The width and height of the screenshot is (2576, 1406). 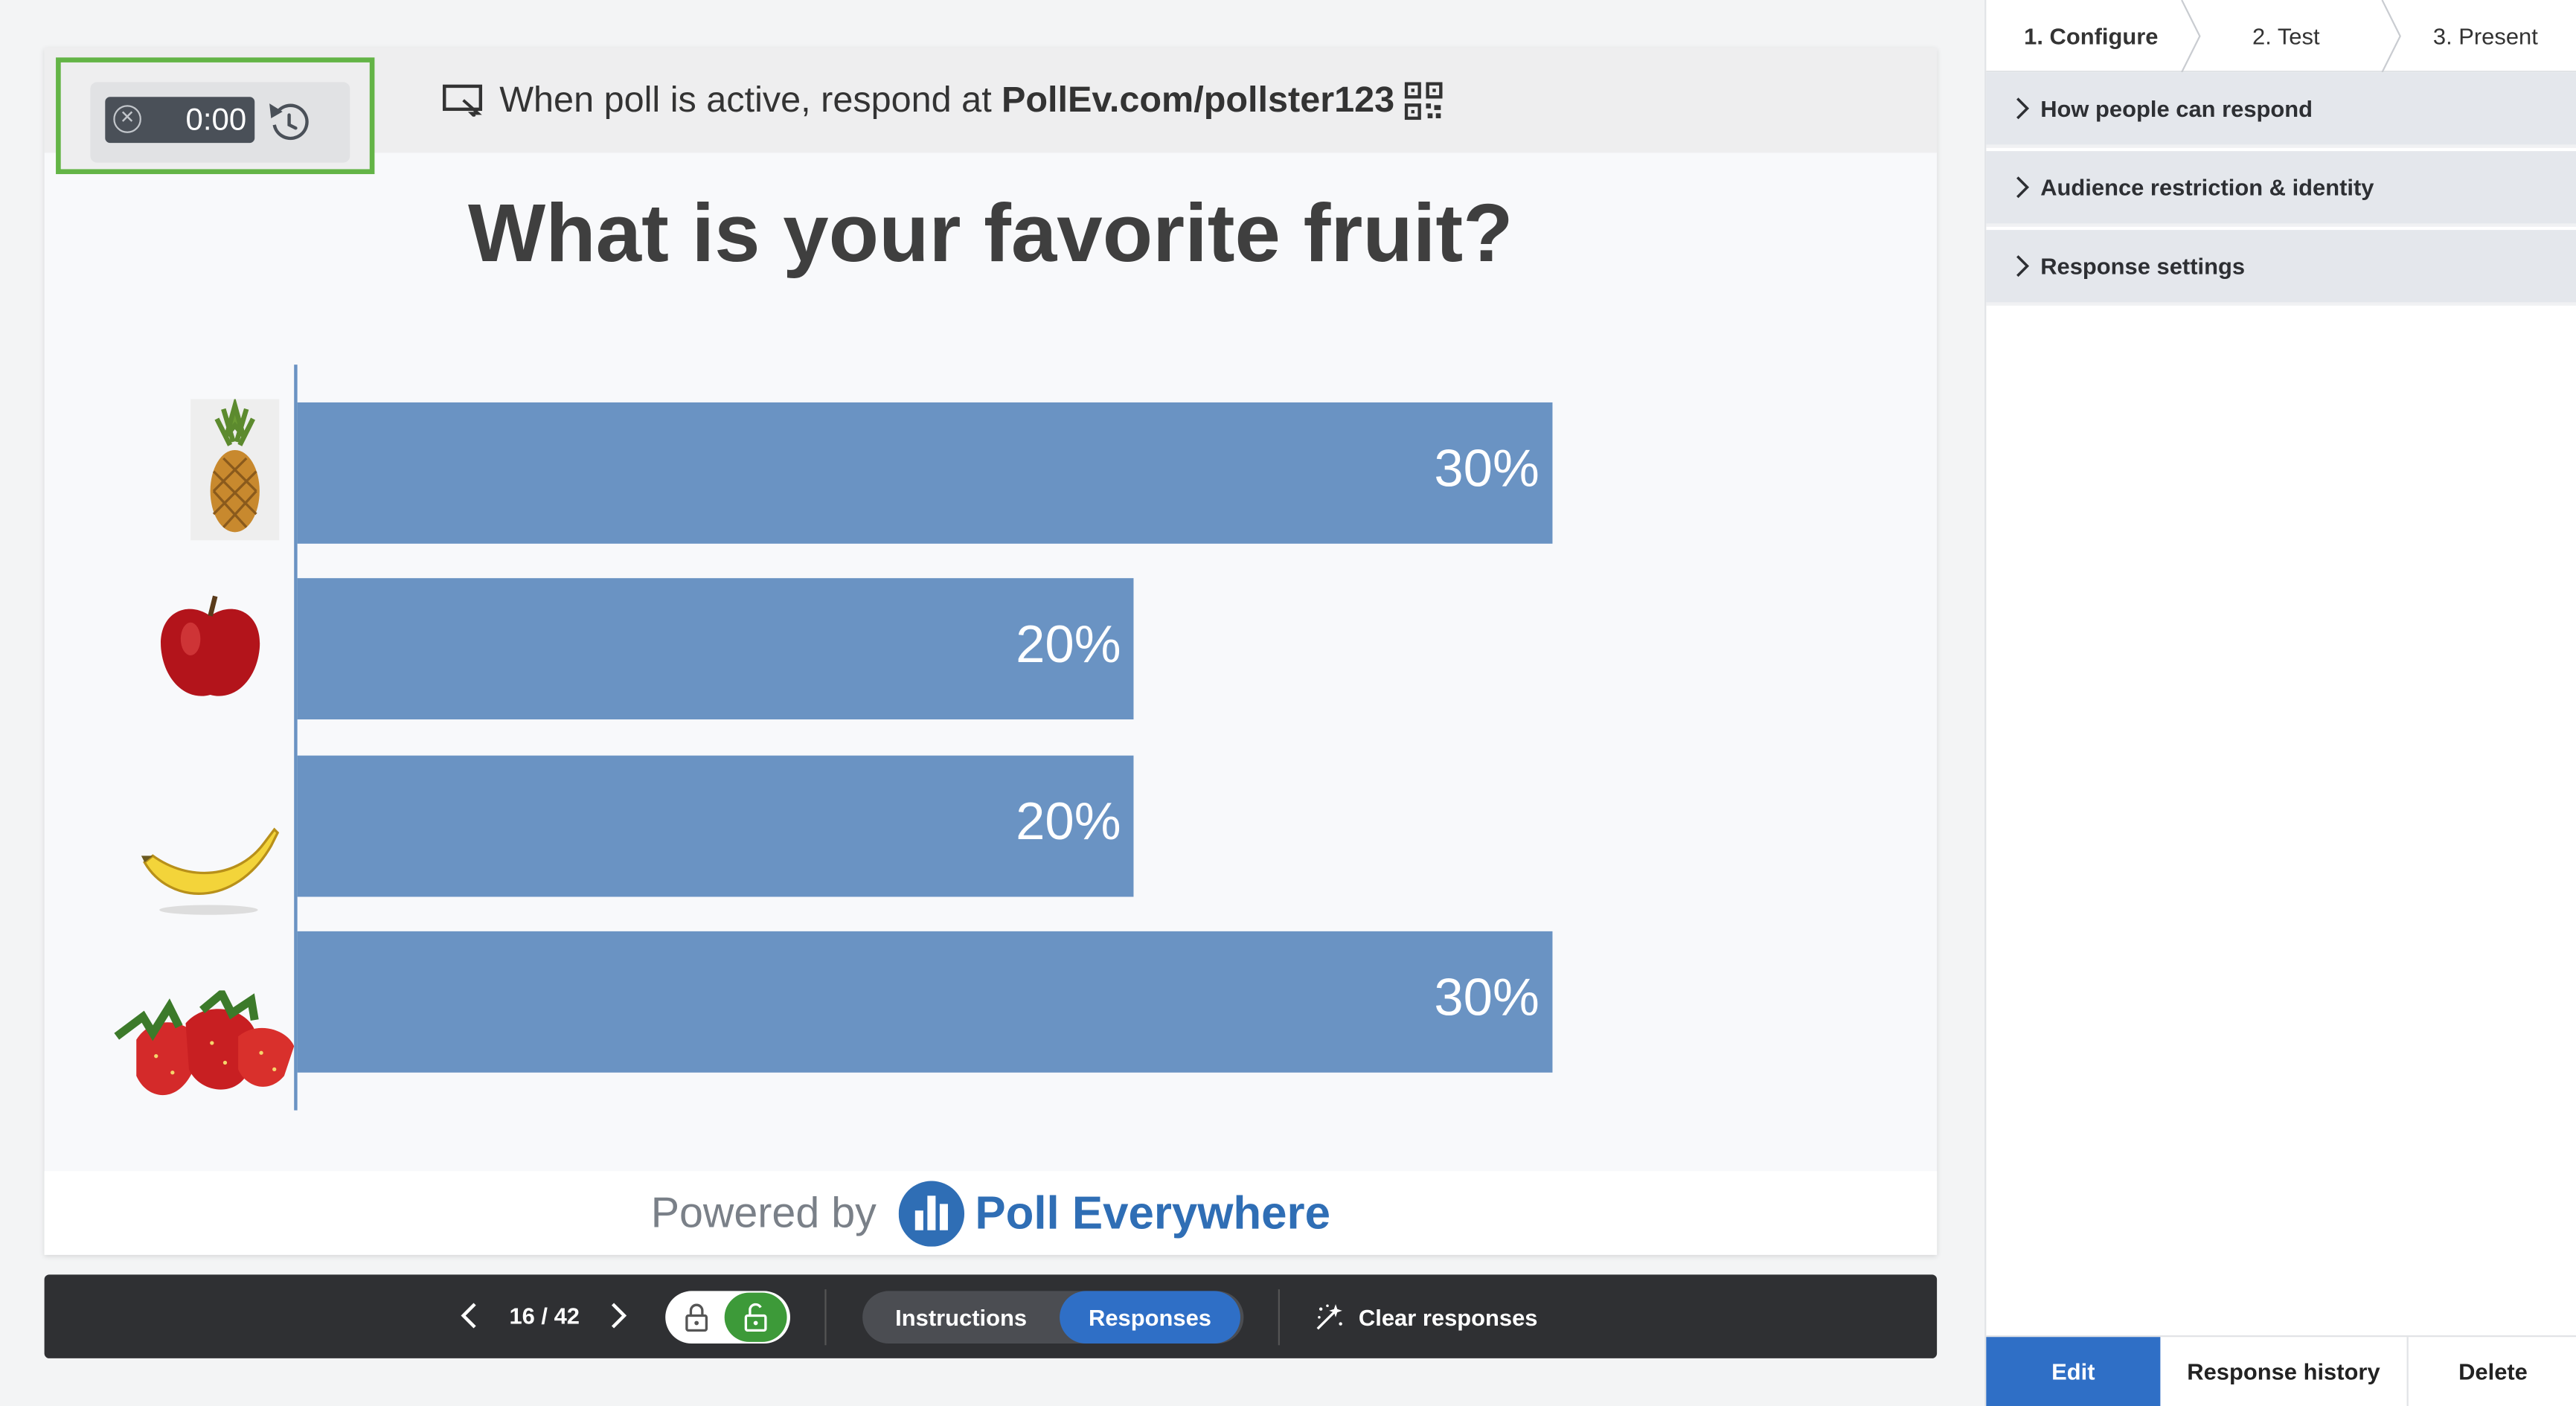 I want to click on timer-display: ✕ 0:00, so click(x=180, y=120).